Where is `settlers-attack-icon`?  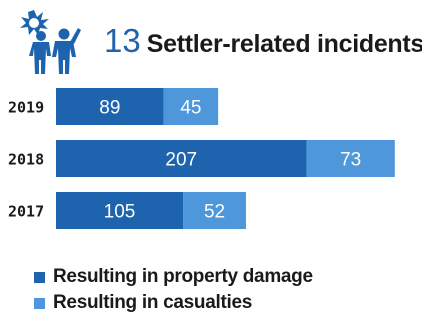
settlers-attack-icon is located at coordinates (50, 42).